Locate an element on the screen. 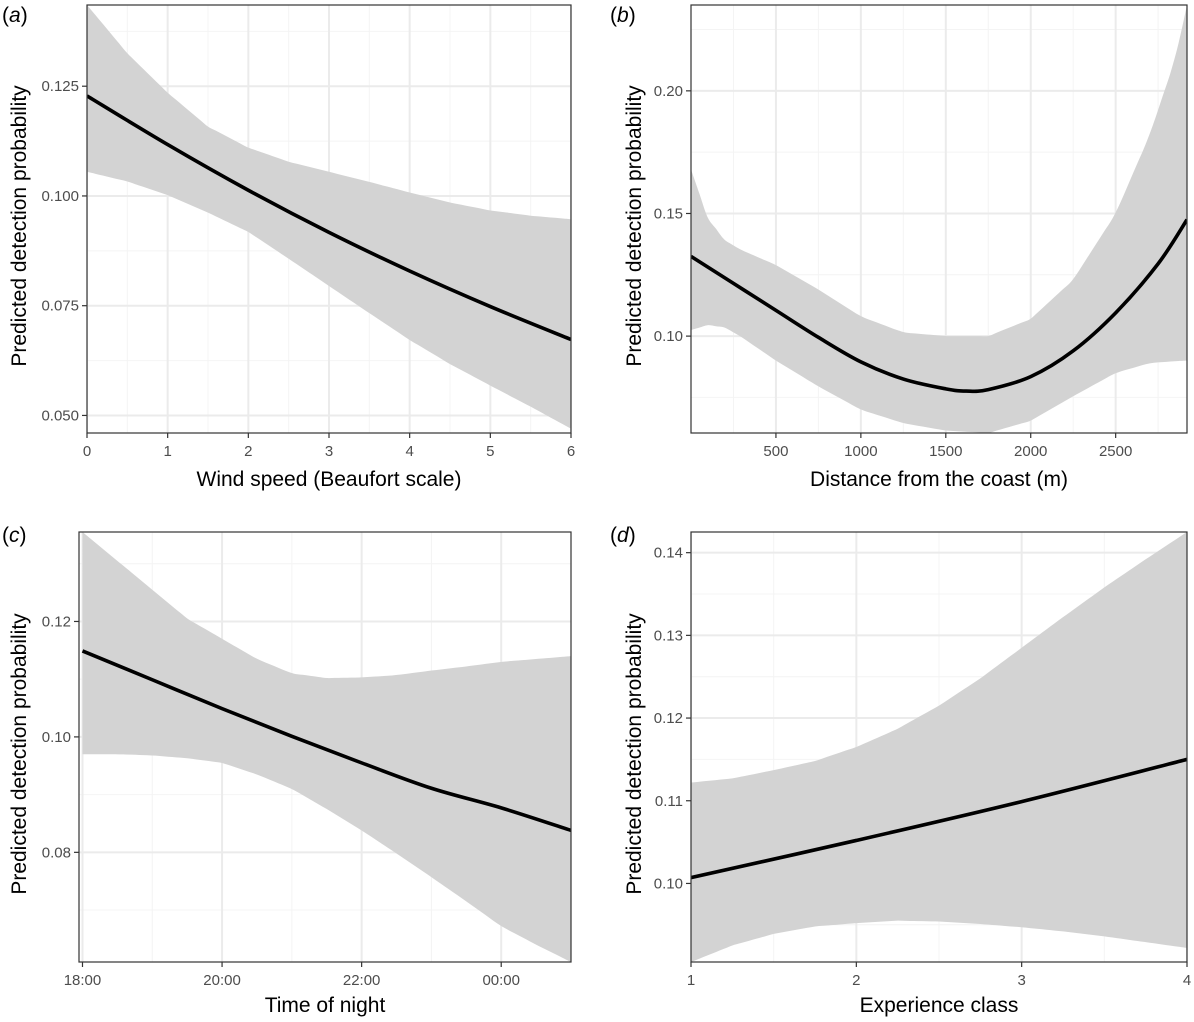  x-tick-label: 1500 is located at coordinates (945, 451).